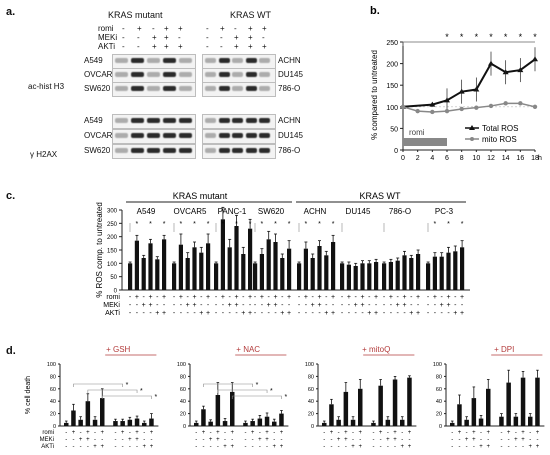 The image size is (550, 455). I want to click on y-tick-label: 150, so click(392, 86).